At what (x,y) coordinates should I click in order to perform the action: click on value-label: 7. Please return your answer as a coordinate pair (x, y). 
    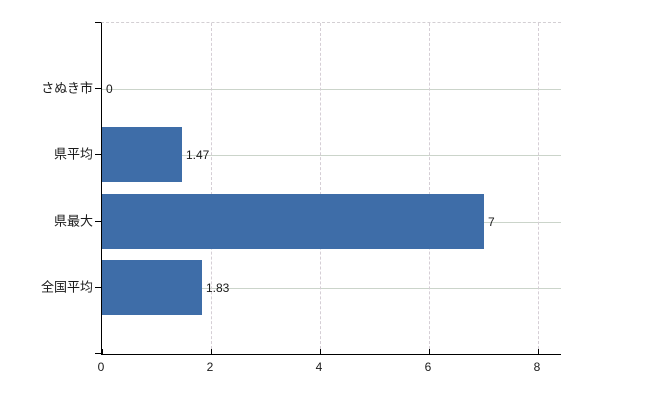
    Looking at the image, I should click on (491, 222).